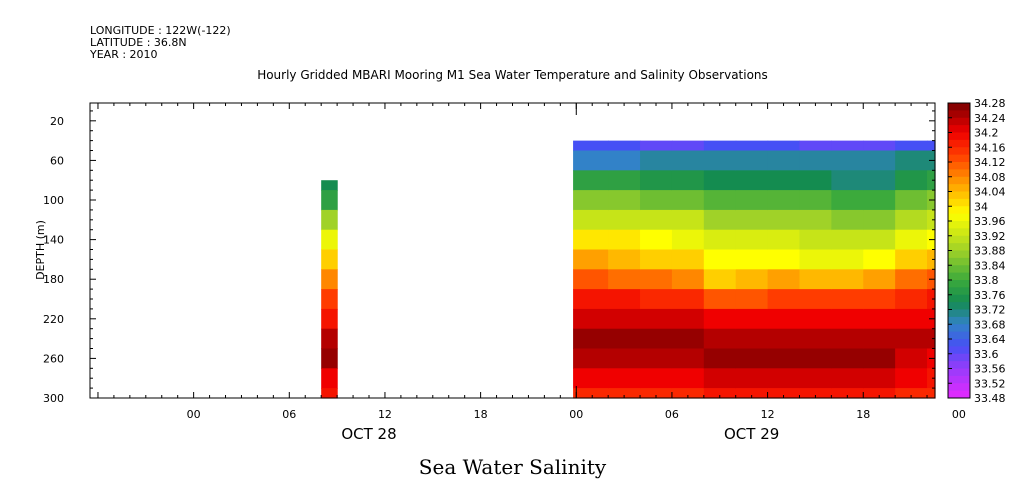 The width and height of the screenshot is (1009, 504). What do you see at coordinates (990, 177) in the screenshot?
I see `colorbar-label: 34.08` at bounding box center [990, 177].